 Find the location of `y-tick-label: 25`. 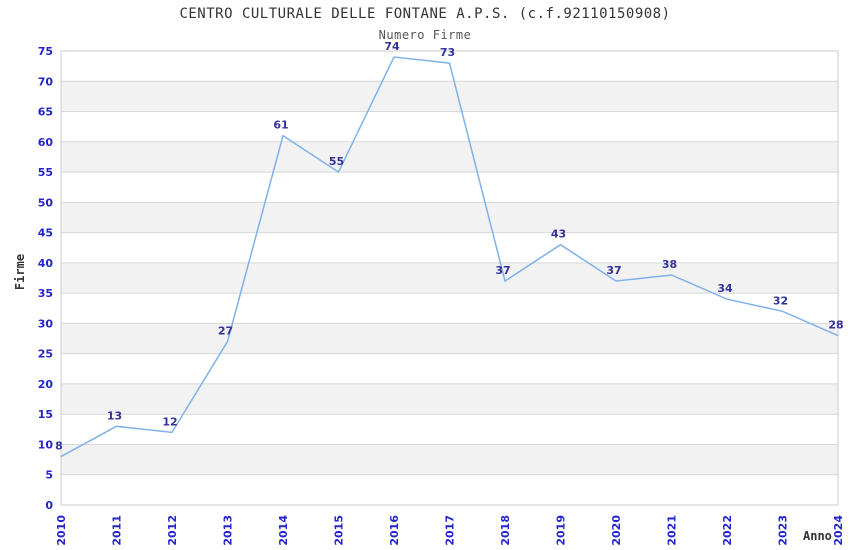

y-tick-label: 25 is located at coordinates (45, 354).